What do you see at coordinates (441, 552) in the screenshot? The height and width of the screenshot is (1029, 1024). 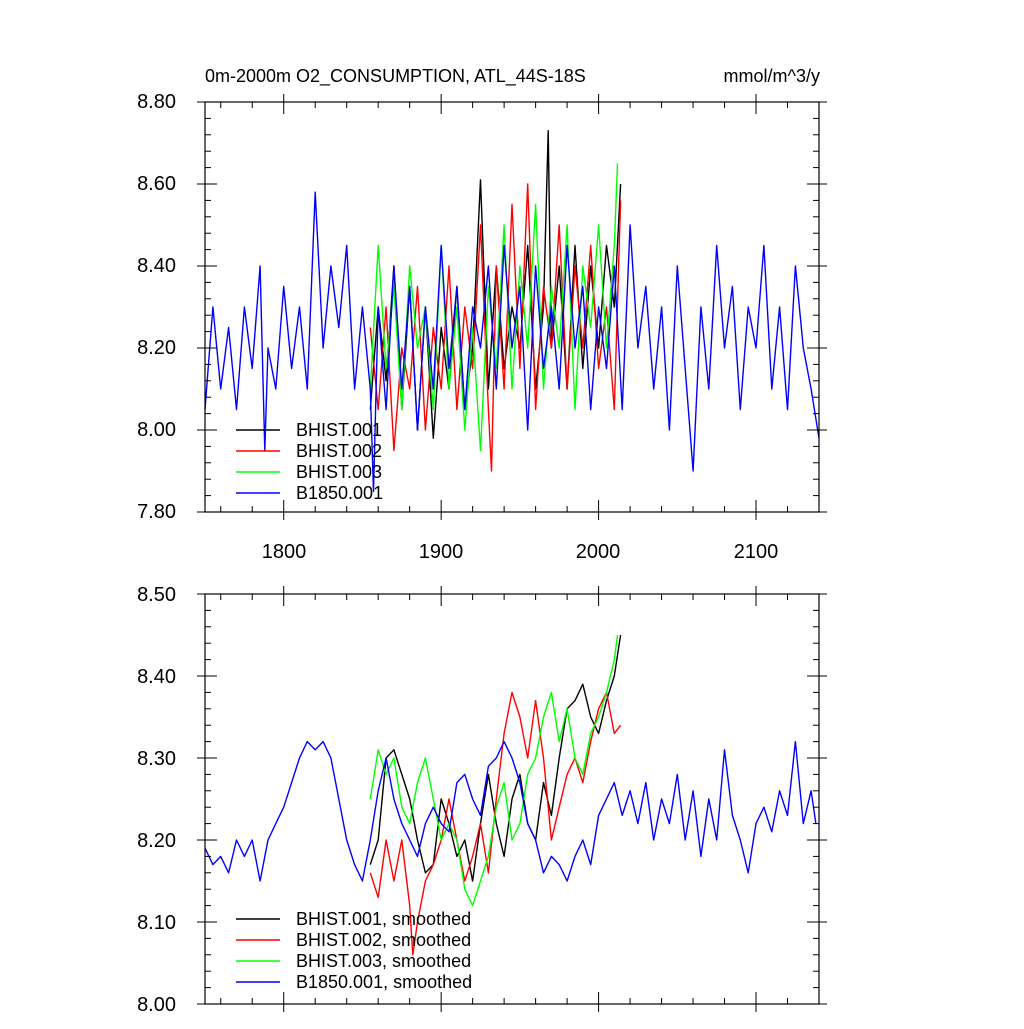 I see `top-x-tick-label: 1900` at bounding box center [441, 552].